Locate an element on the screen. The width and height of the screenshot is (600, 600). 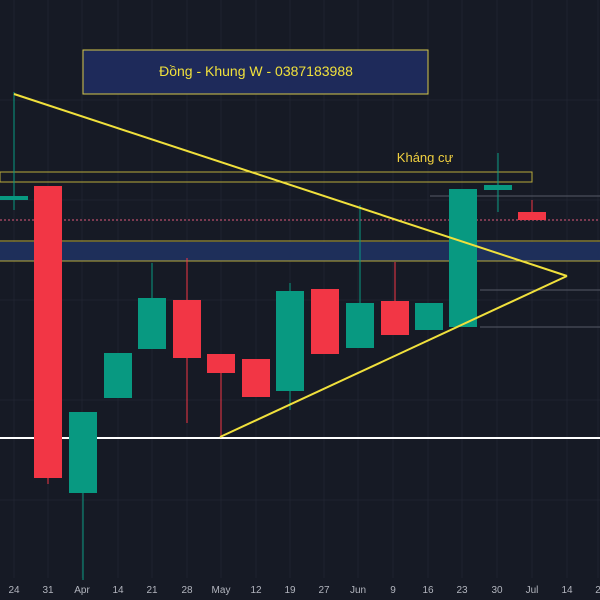
title-box is located at coordinates (255, 72).